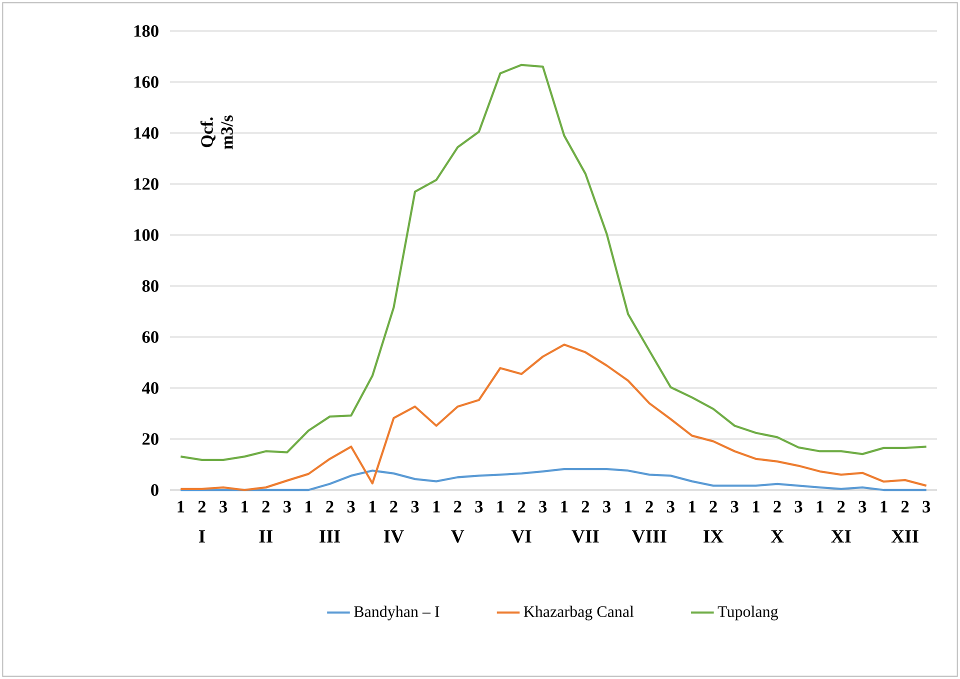 The height and width of the screenshot is (679, 960). Describe the element at coordinates (748, 613) in the screenshot. I see `legend-label: Tupolang` at that location.